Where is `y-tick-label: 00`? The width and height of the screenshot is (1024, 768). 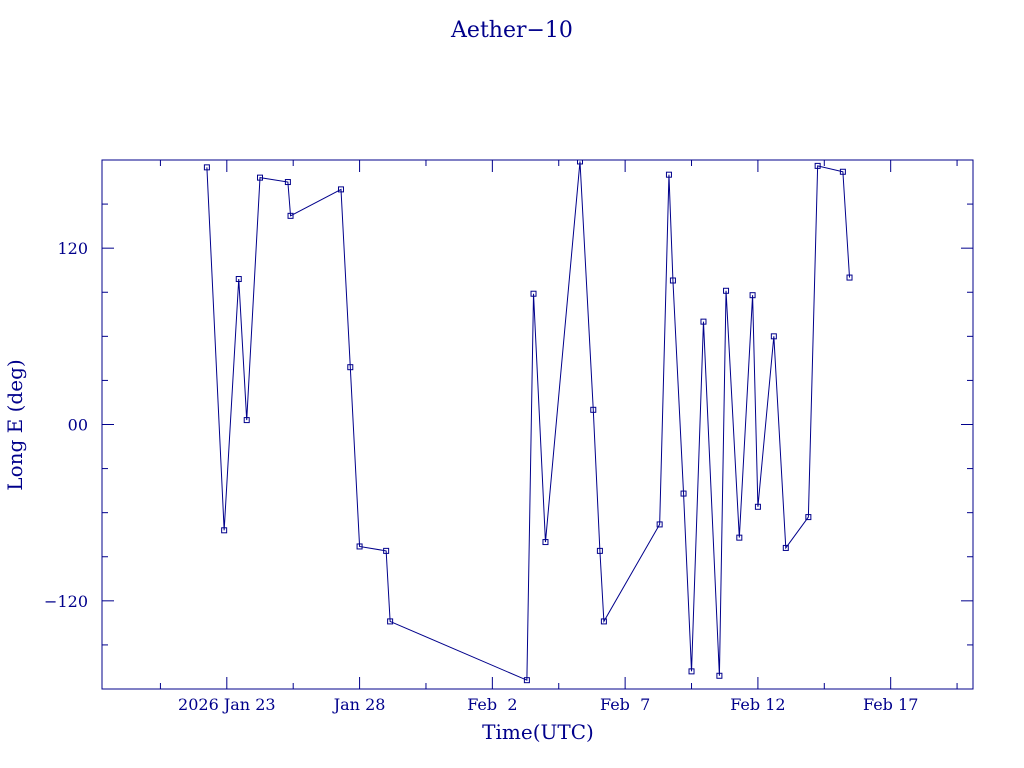
y-tick-label: 00 is located at coordinates (78, 425).